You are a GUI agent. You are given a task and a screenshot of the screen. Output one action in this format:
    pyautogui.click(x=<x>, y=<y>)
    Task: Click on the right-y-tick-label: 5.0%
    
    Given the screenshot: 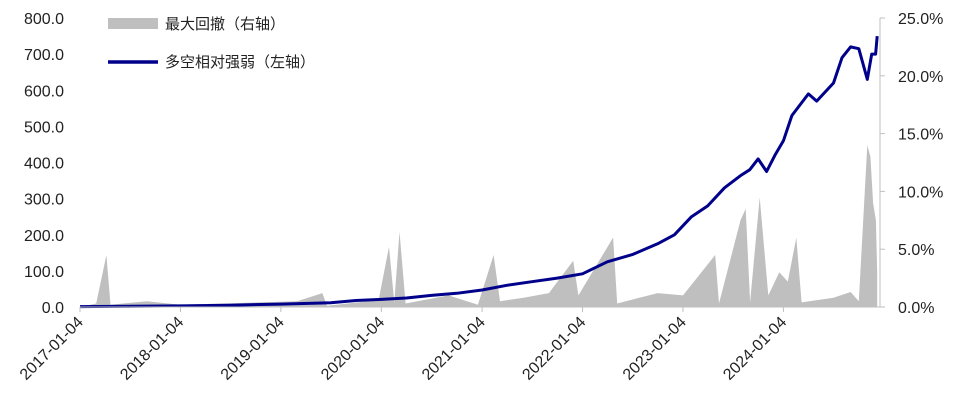 What is the action you would take?
    pyautogui.click(x=916, y=250)
    